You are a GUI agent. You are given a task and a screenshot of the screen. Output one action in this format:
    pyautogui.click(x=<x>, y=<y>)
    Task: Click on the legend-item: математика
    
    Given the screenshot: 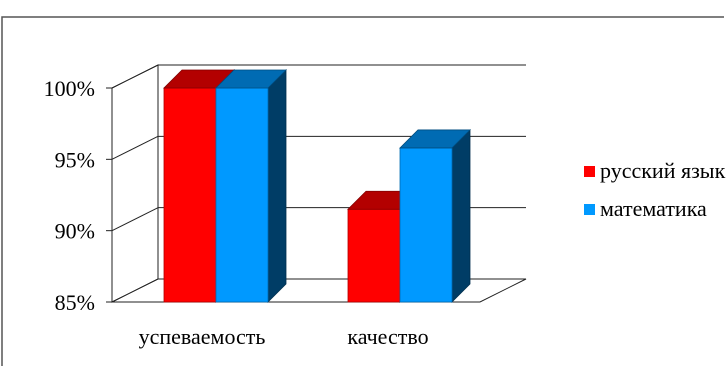 What is the action you would take?
    pyautogui.click(x=645, y=208)
    